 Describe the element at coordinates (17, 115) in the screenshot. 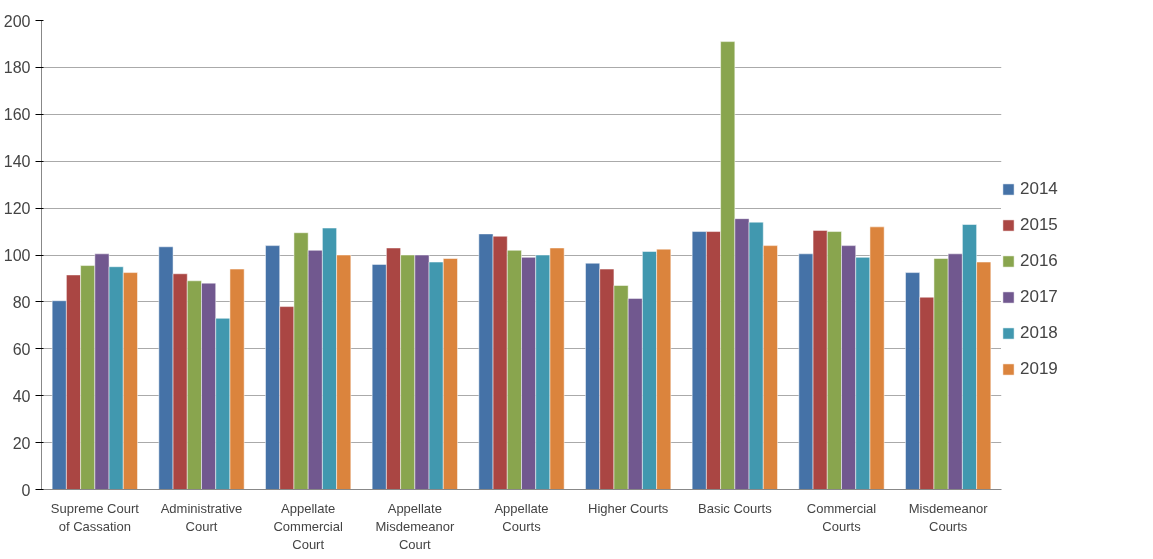

I see `y-tick-label: 160` at that location.